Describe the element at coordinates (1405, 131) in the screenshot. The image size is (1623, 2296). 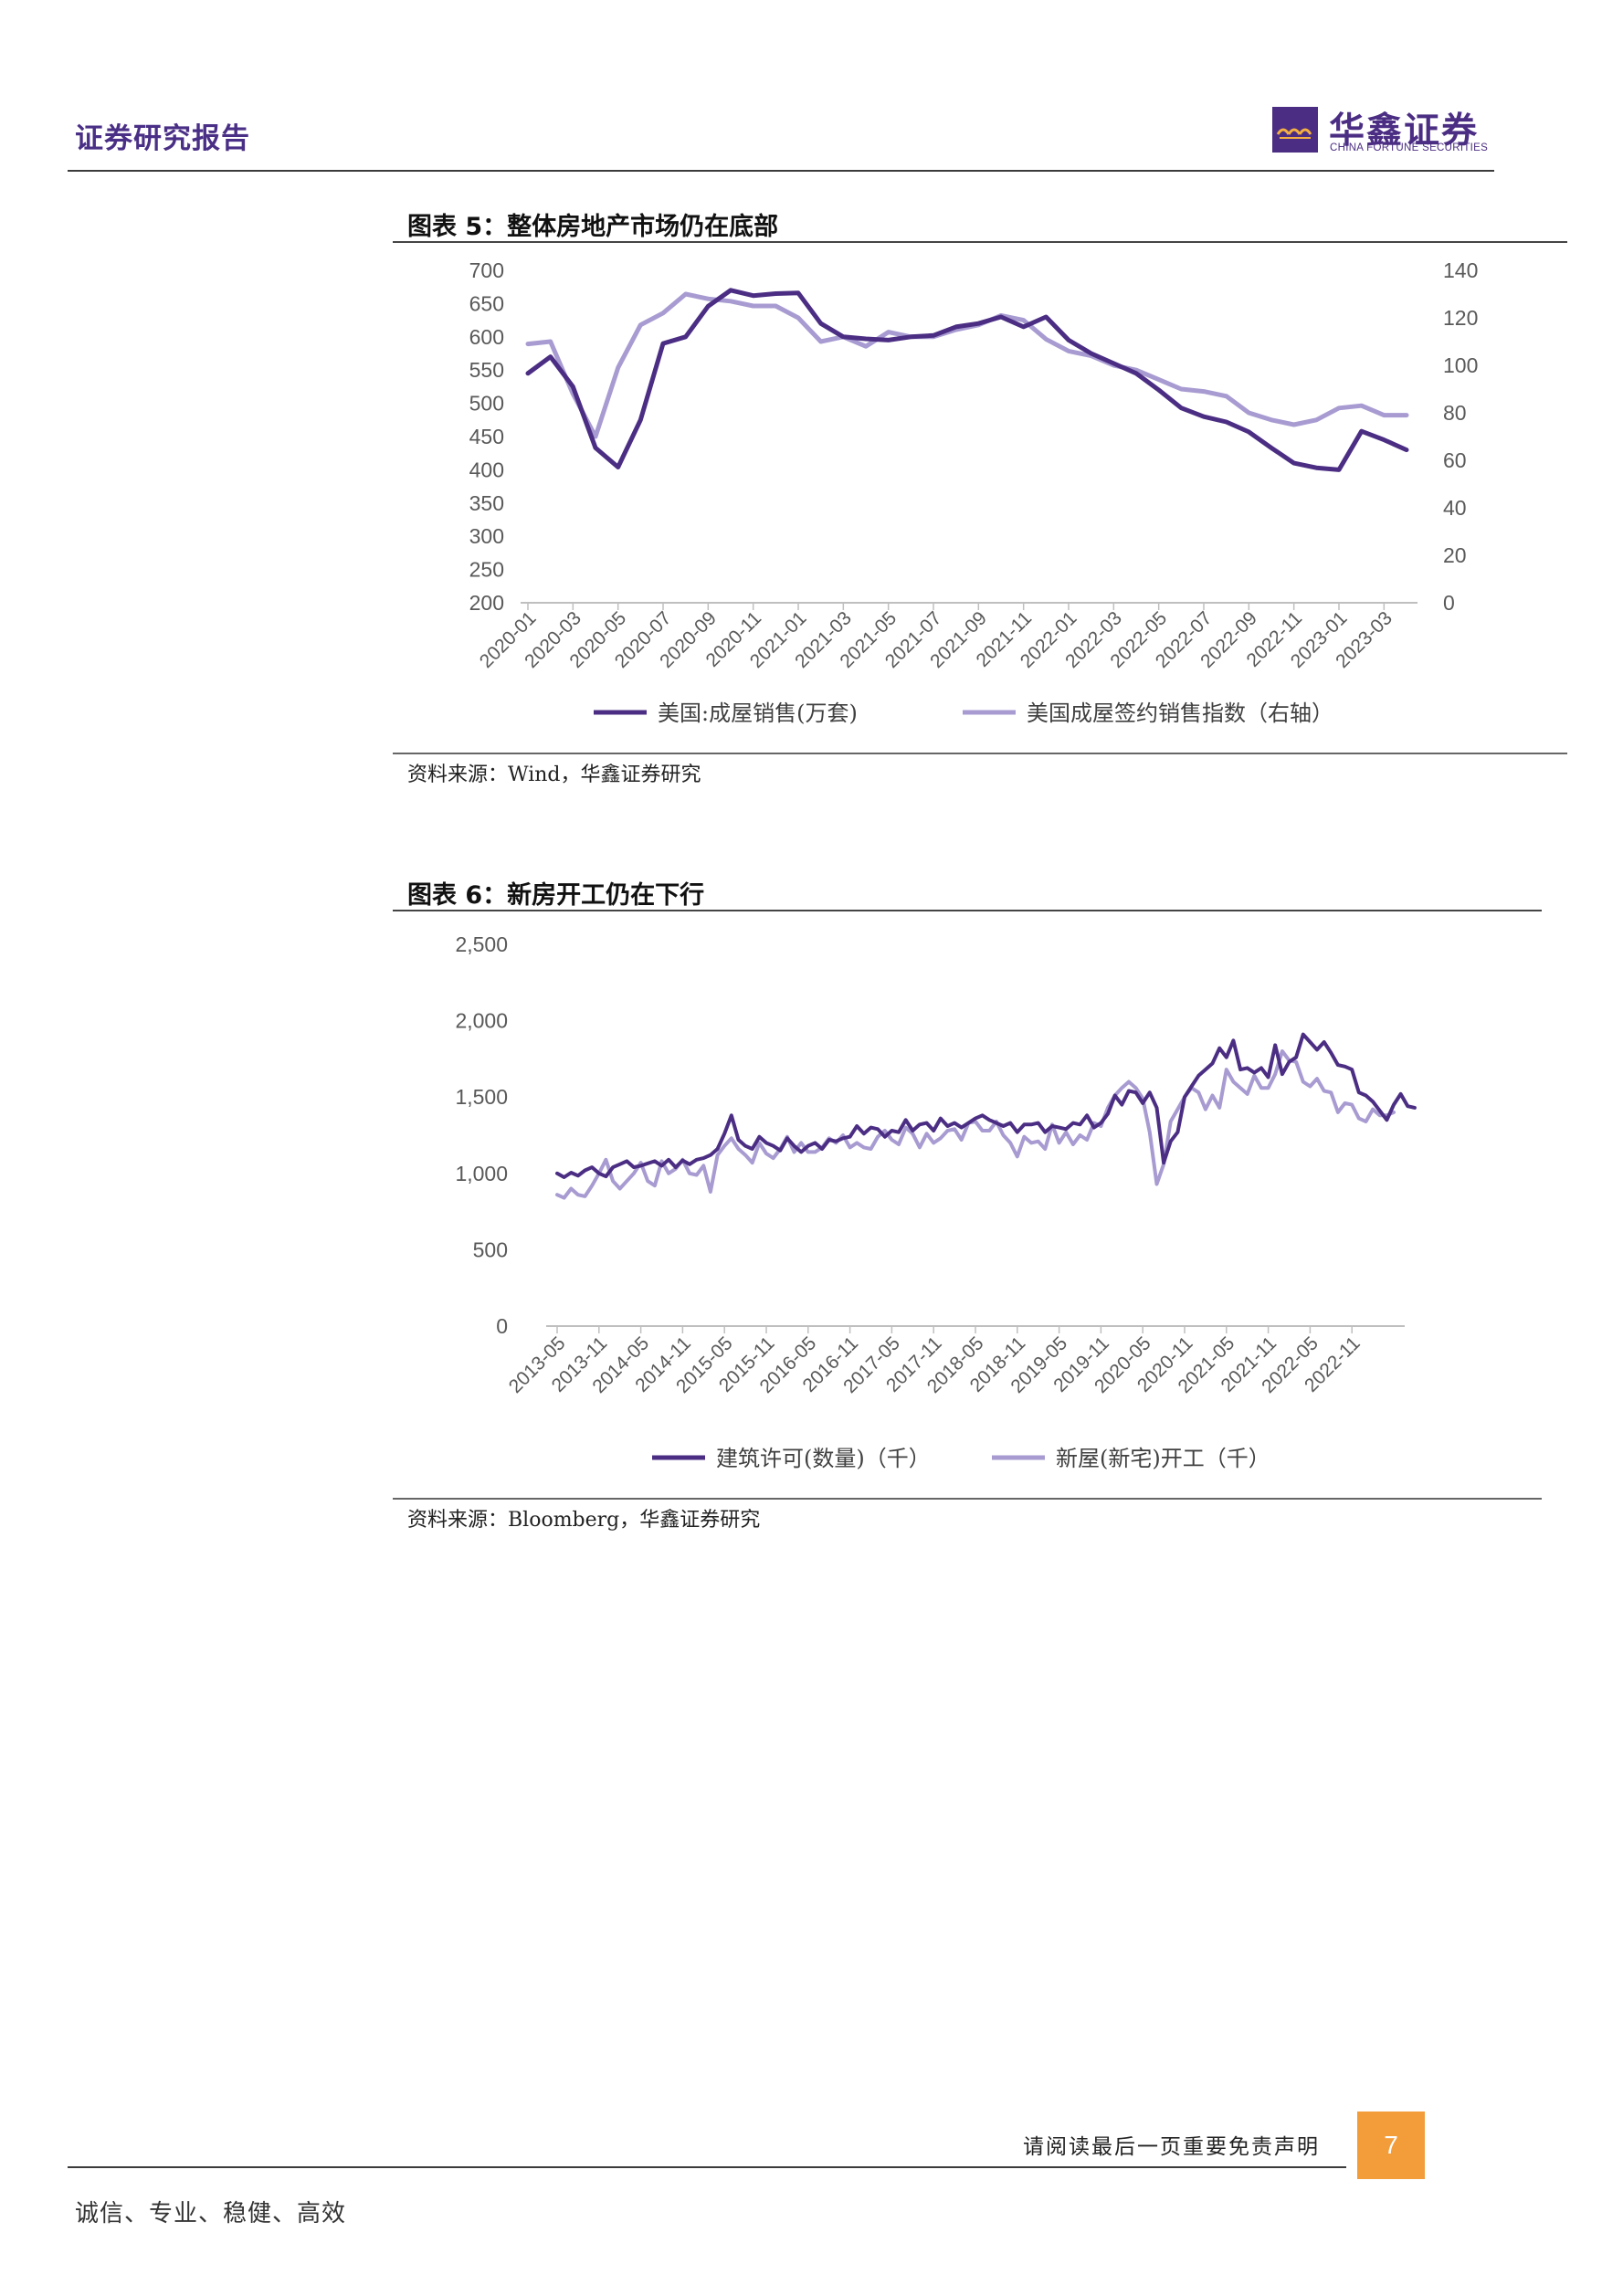
I see `logo-chinese-name: 华鑫证券` at that location.